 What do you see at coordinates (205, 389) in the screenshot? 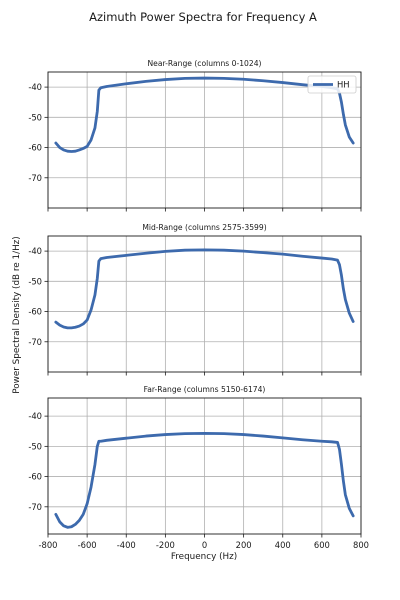
I see `panel-title: Far-Range (columns 5150-6174)` at bounding box center [205, 389].